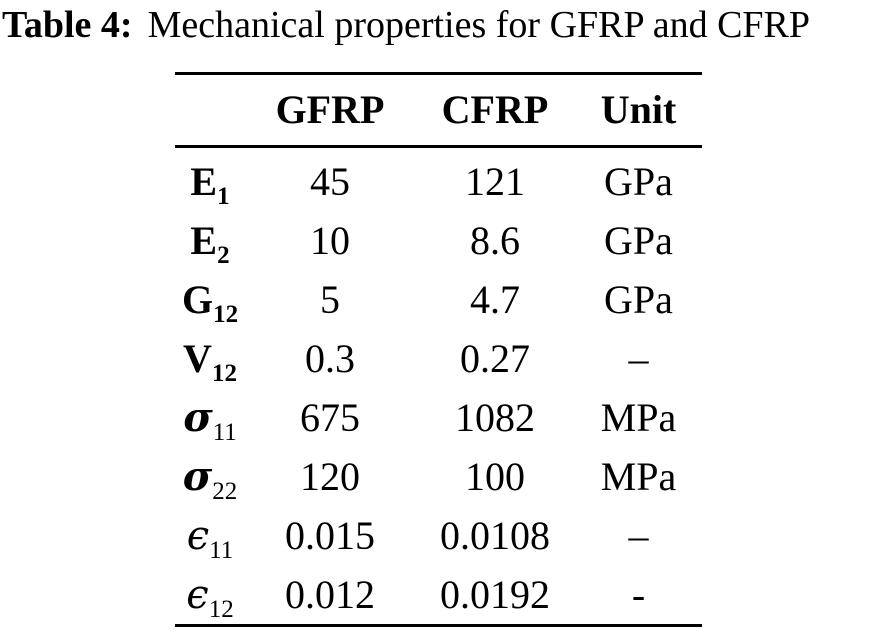 Image resolution: width=875 pixels, height=631 pixels. I want to click on gfrp-value: 0.012, so click(330, 594).